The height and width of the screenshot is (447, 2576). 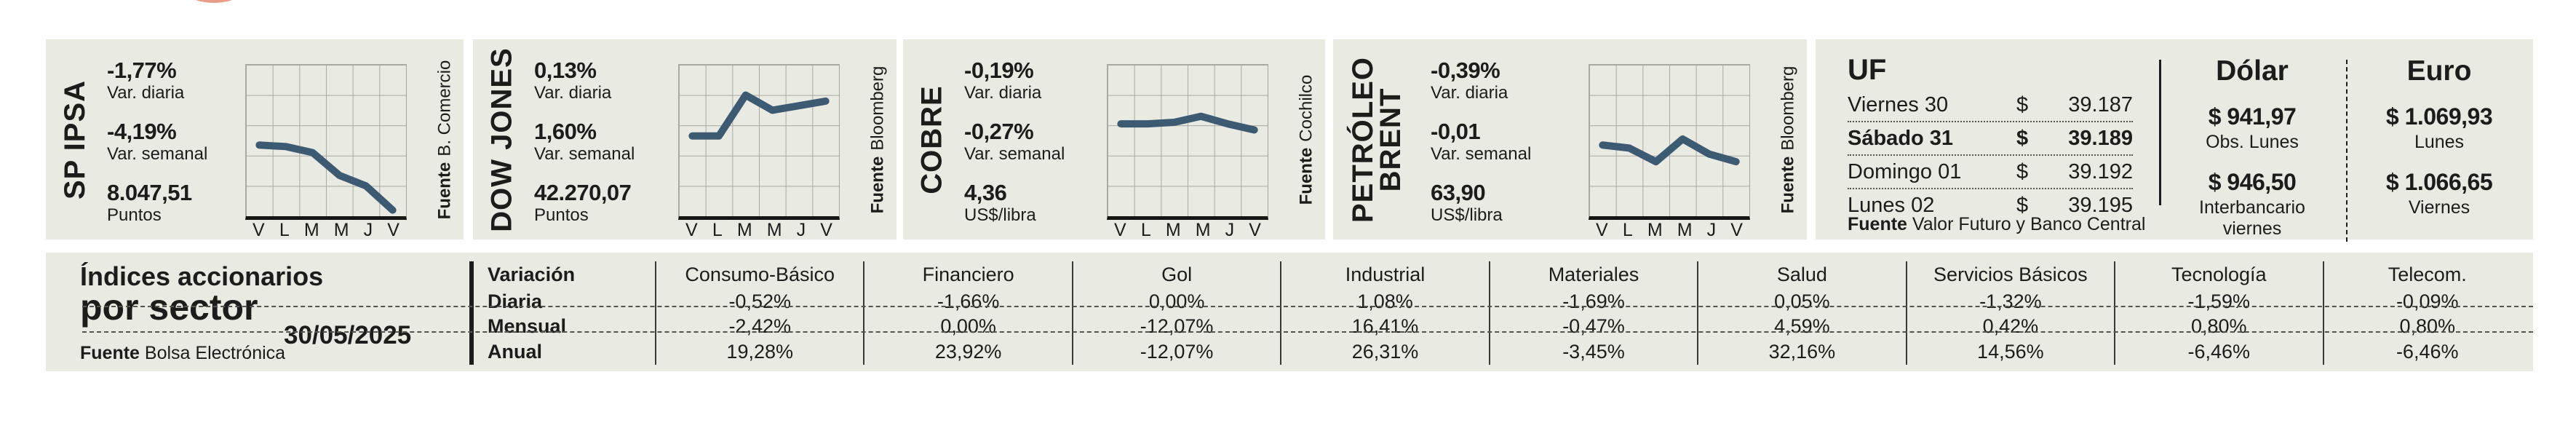 What do you see at coordinates (1391, 139) in the screenshot?
I see `card-title-text: BRENT` at bounding box center [1391, 139].